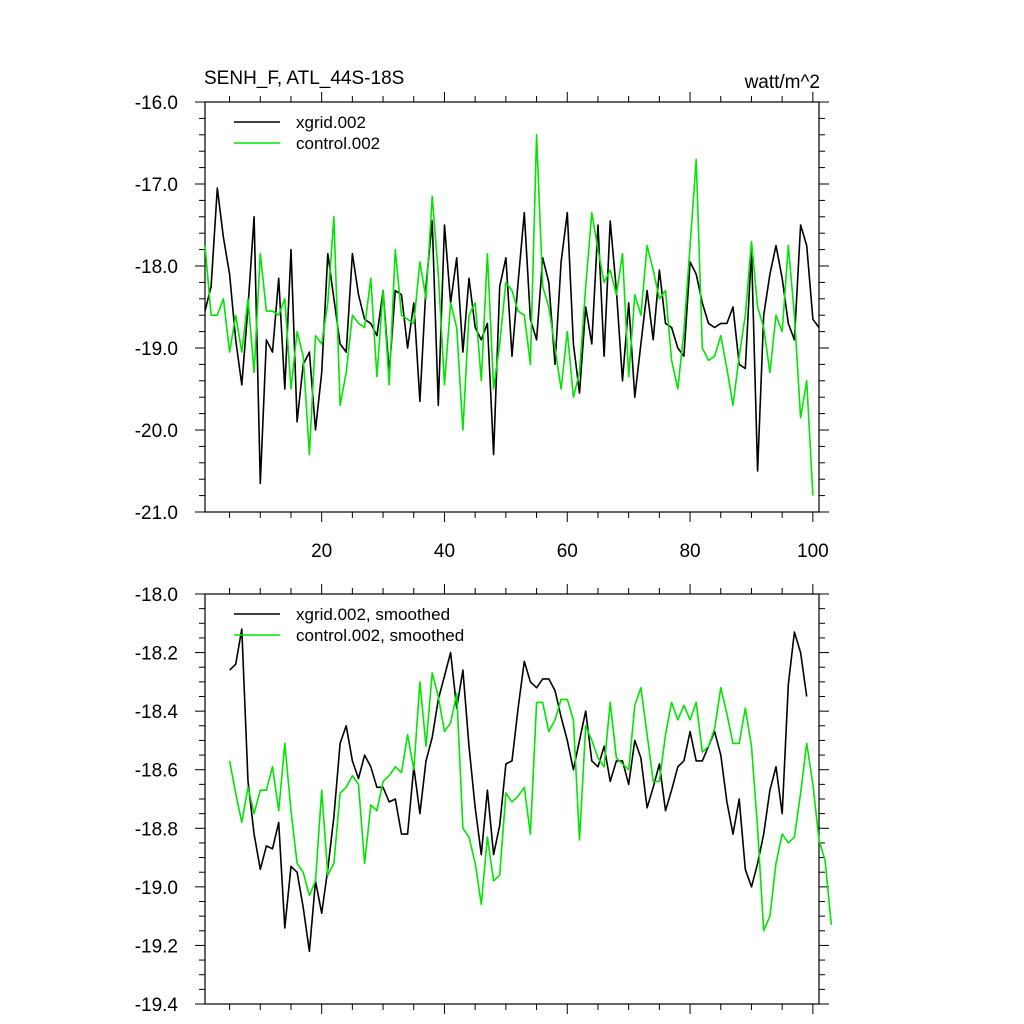 This screenshot has height=1024, width=1024. I want to click on x-tick-label: 40, so click(444, 551).